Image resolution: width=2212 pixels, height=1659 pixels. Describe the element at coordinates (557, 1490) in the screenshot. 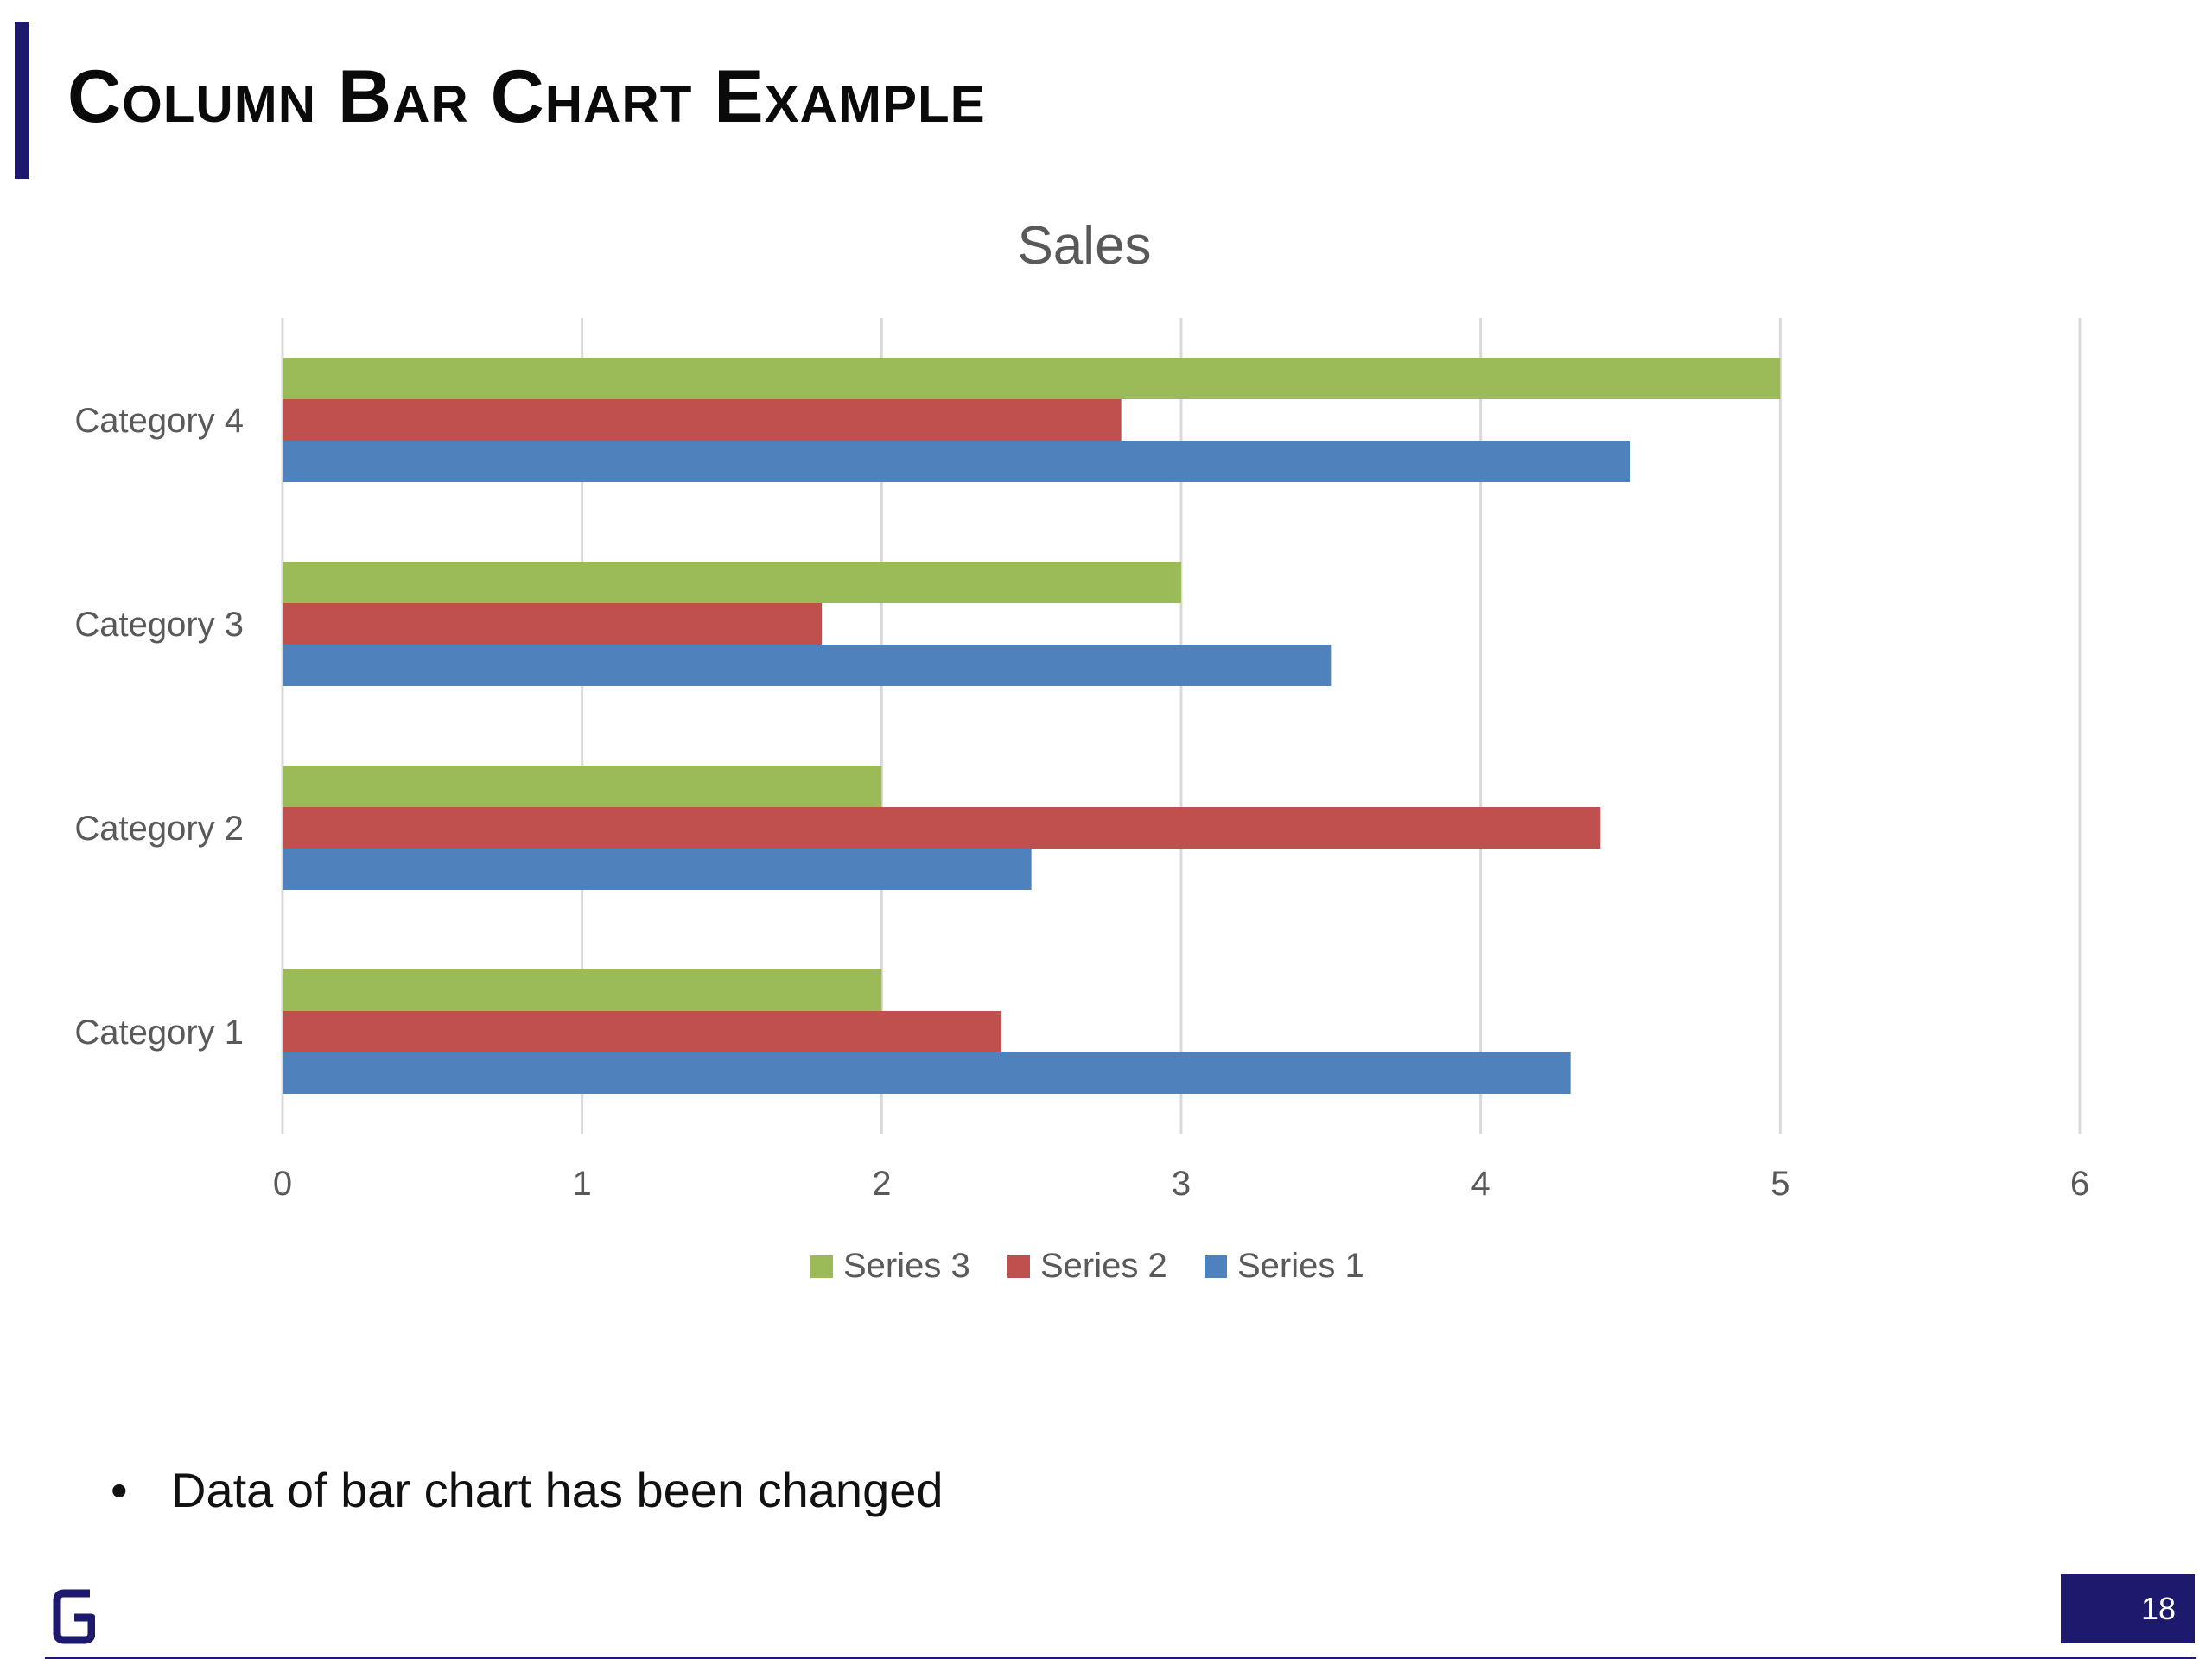

I see `bullet-text: Data of bar chart has been changed` at that location.